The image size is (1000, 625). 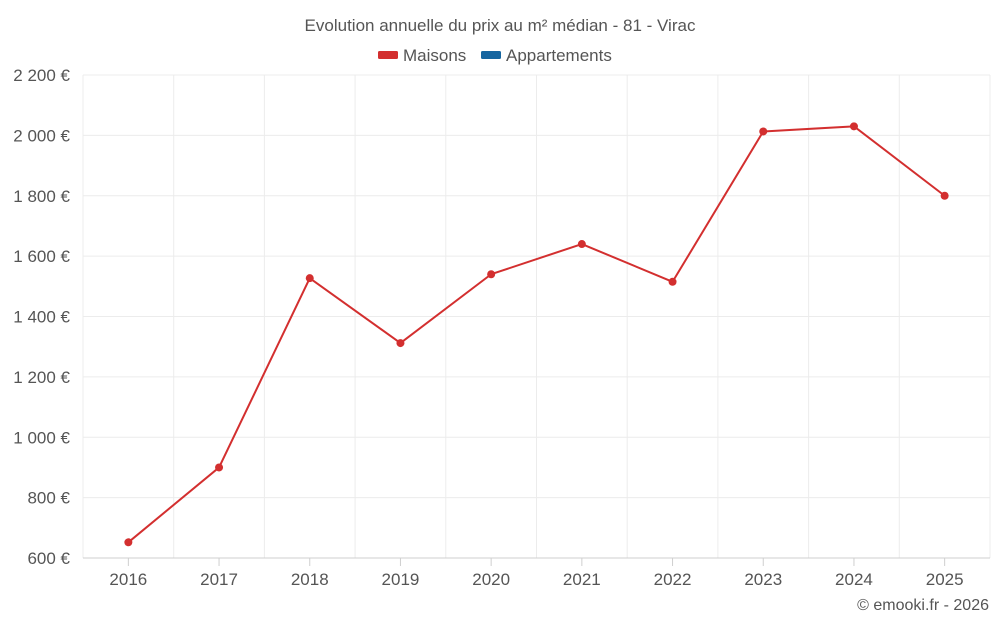 I want to click on y-tick-label: 1 800 €, so click(x=41, y=196).